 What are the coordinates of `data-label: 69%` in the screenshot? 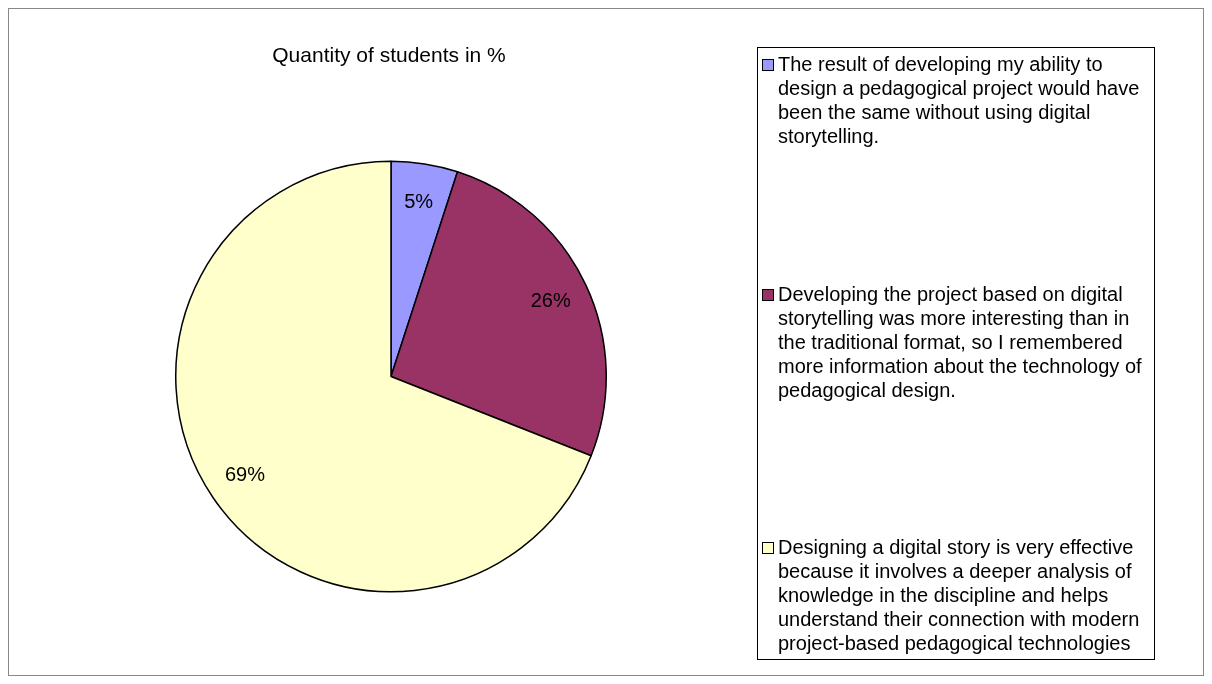 It's located at (245, 474).